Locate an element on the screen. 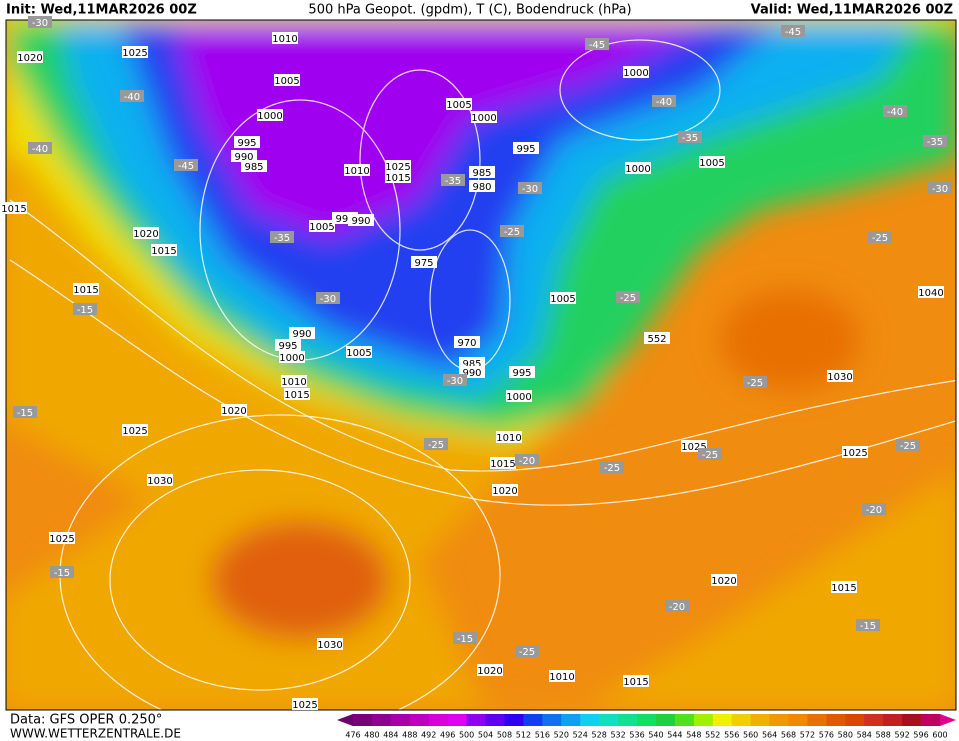  temperature-label: -15 is located at coordinates (465, 639).